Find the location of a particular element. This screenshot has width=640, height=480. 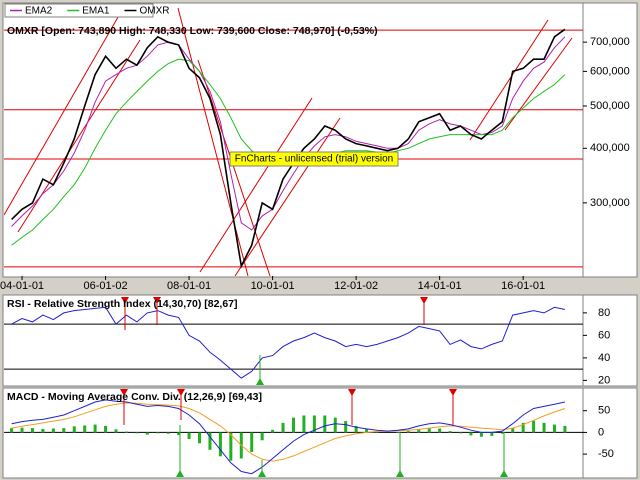

y-tick-label: 400,000 is located at coordinates (610, 148).